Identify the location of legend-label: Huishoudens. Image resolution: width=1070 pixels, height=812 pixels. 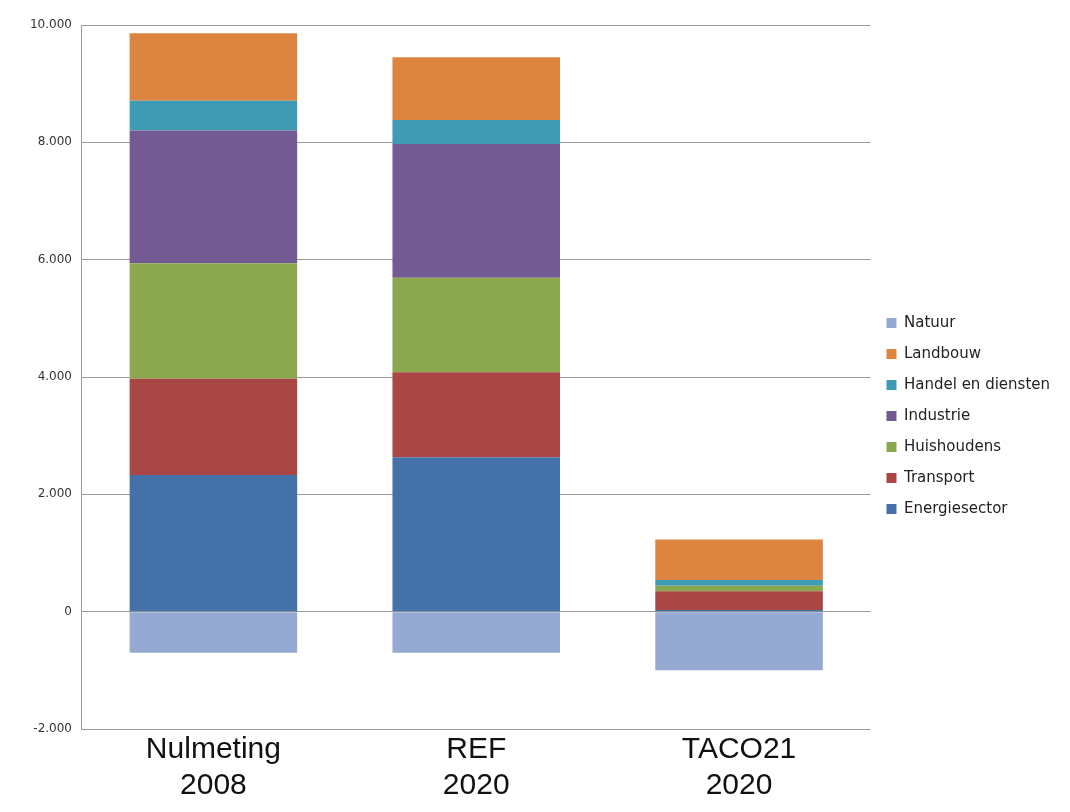
(952, 445).